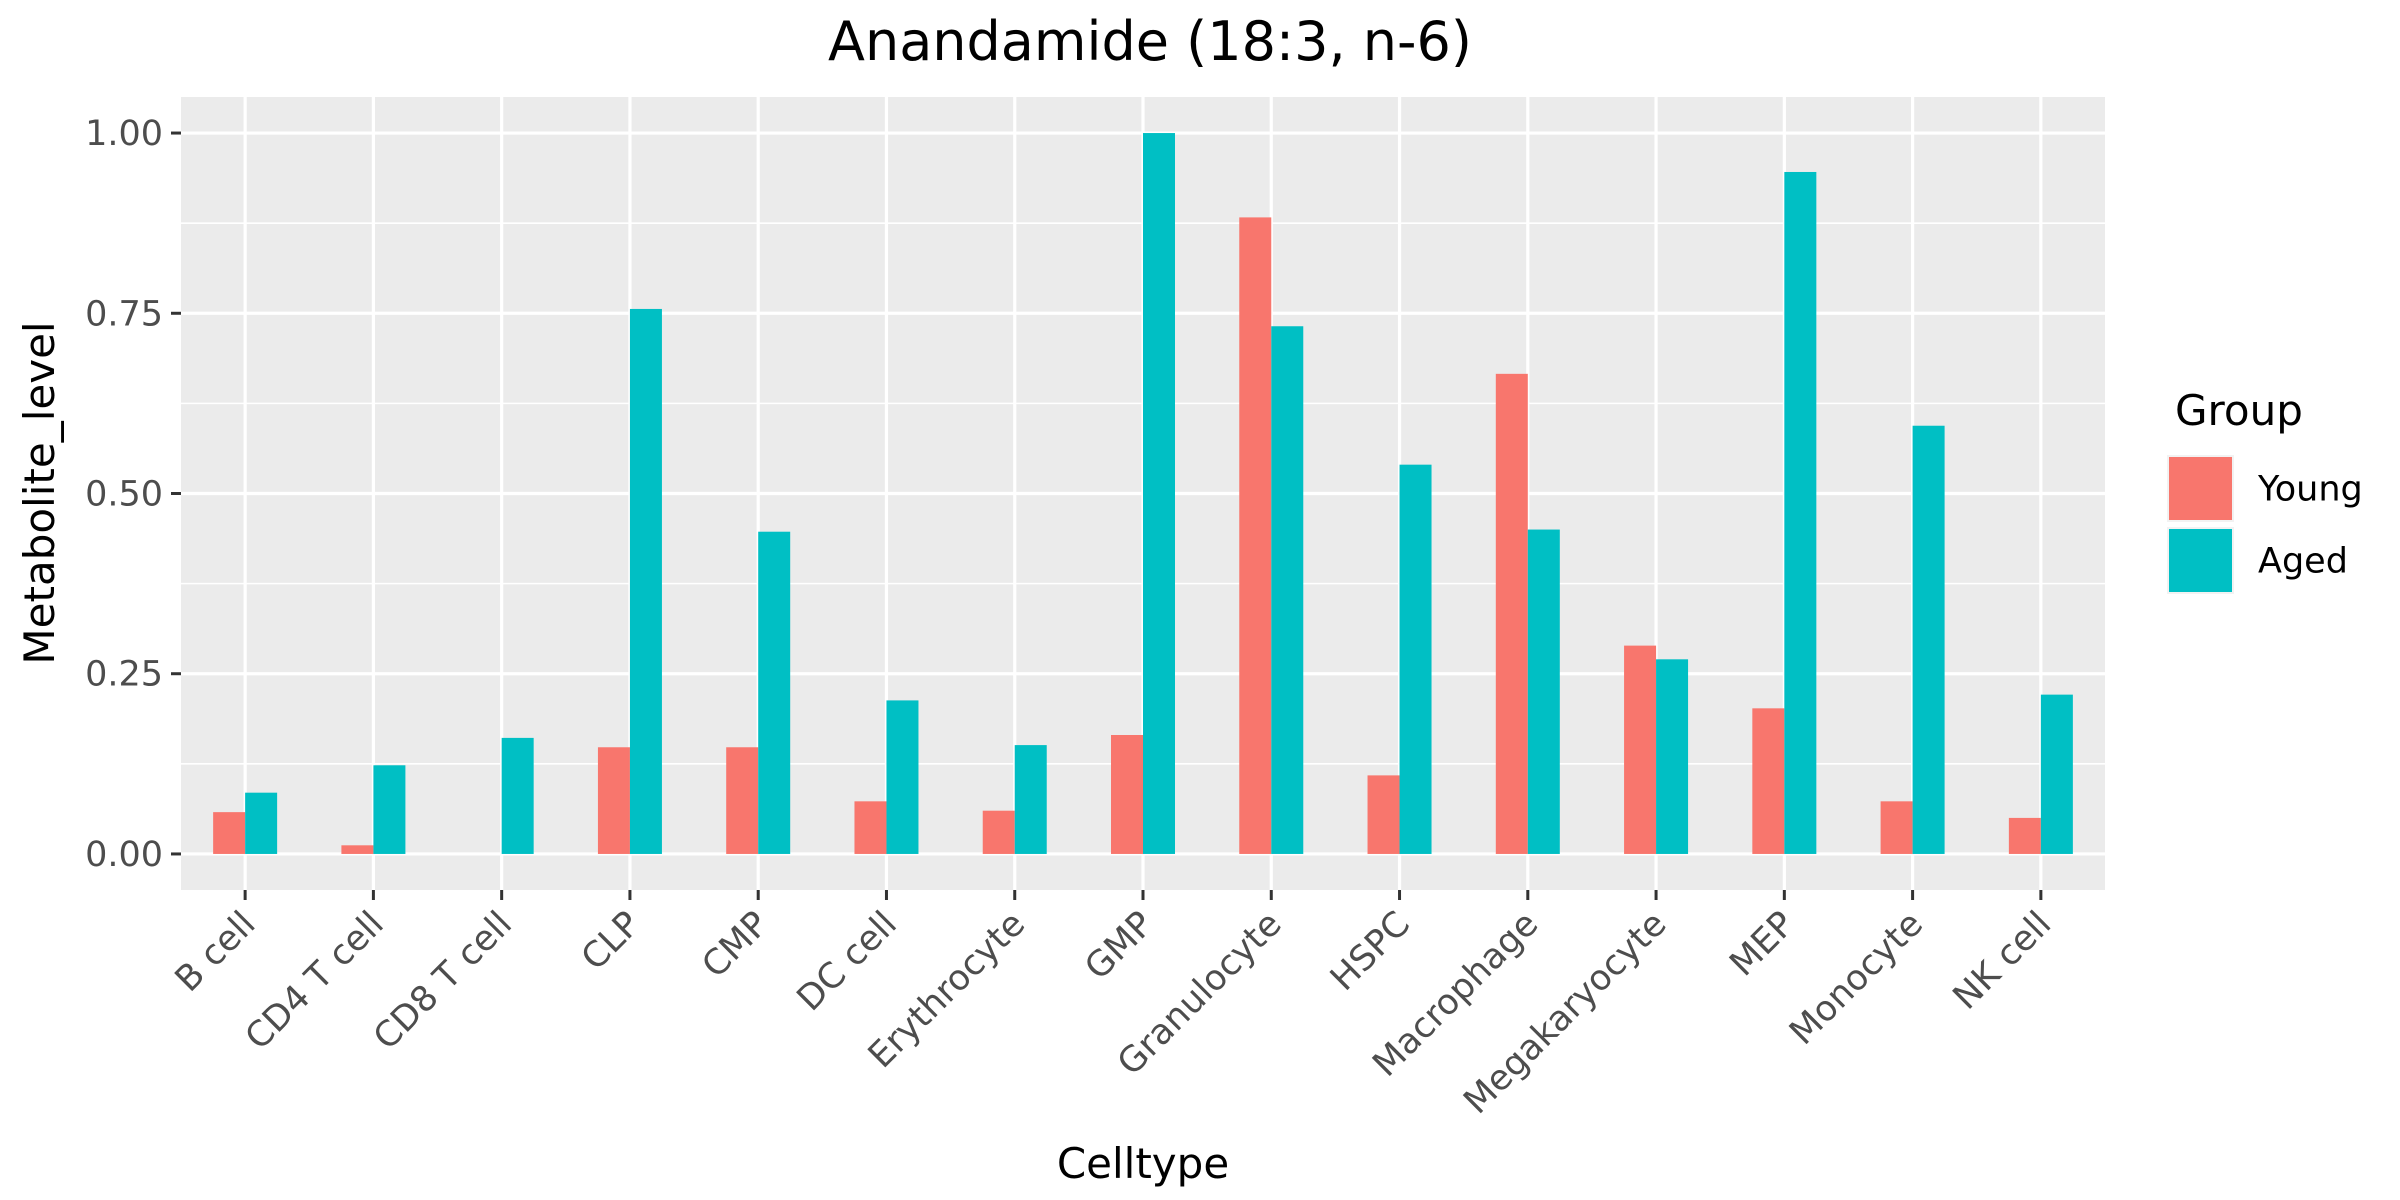 The image size is (2400, 1200). I want to click on bar-young-b-cell, so click(229, 833).